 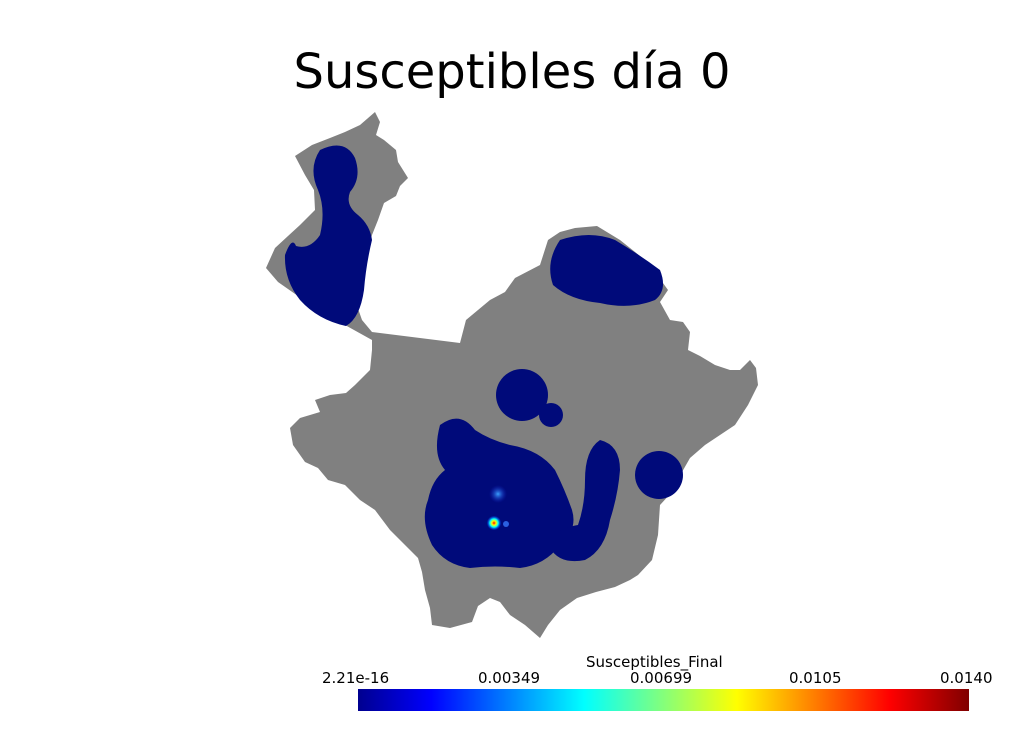 What do you see at coordinates (654, 662) in the screenshot?
I see `legend-title: Susceptibles_Final` at bounding box center [654, 662].